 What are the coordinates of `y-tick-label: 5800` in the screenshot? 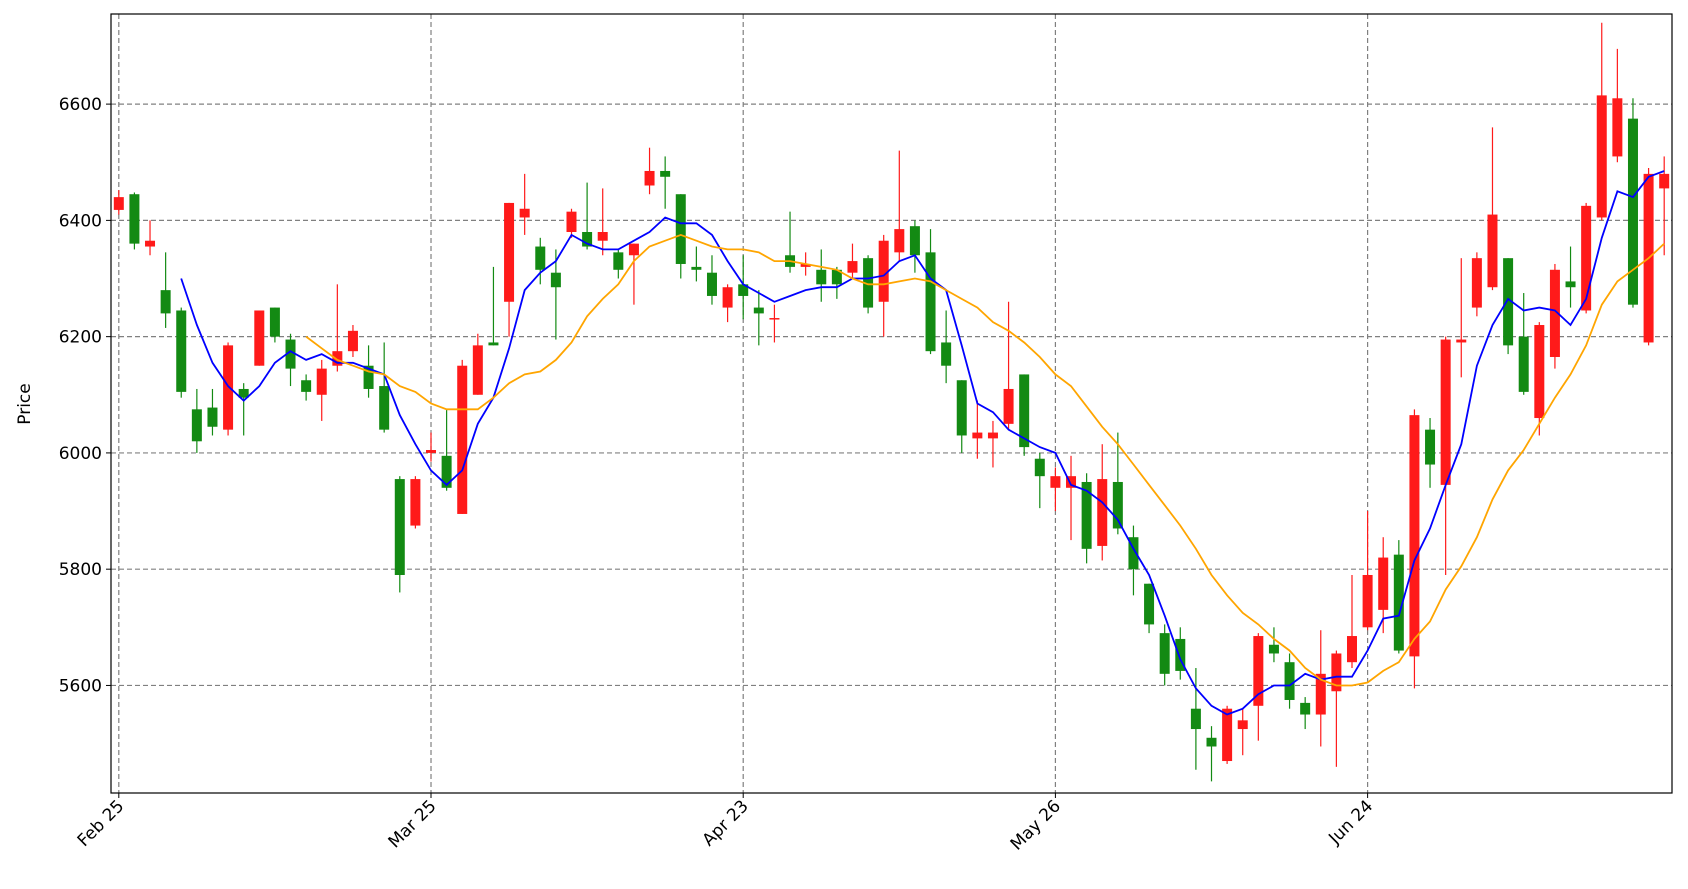 It's located at (80, 570).